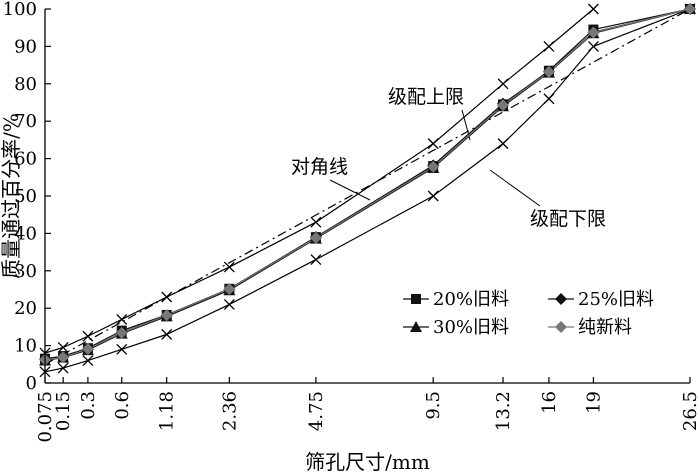 The width and height of the screenshot is (700, 473). Describe the element at coordinates (316, 411) in the screenshot. I see `x-tick-label: 4.75` at that location.